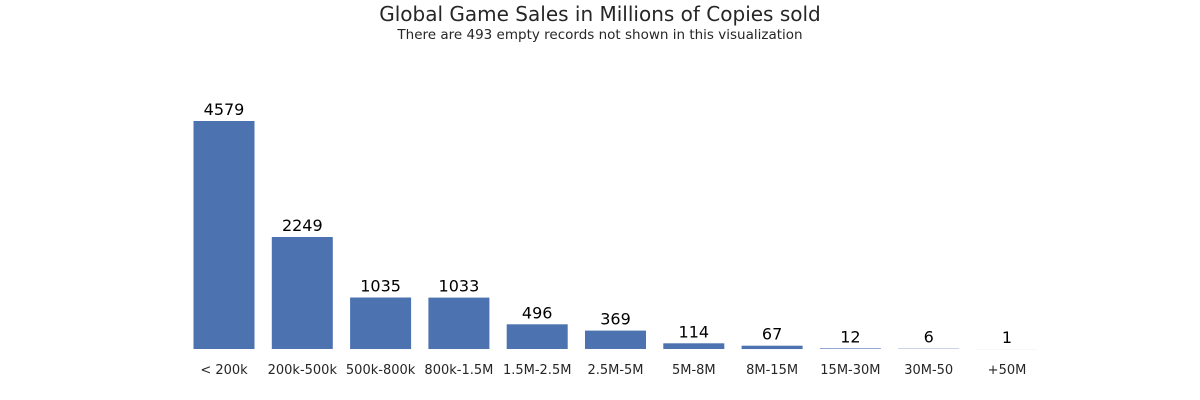  Describe the element at coordinates (302, 225) in the screenshot. I see `data-label-1: 2249` at that location.